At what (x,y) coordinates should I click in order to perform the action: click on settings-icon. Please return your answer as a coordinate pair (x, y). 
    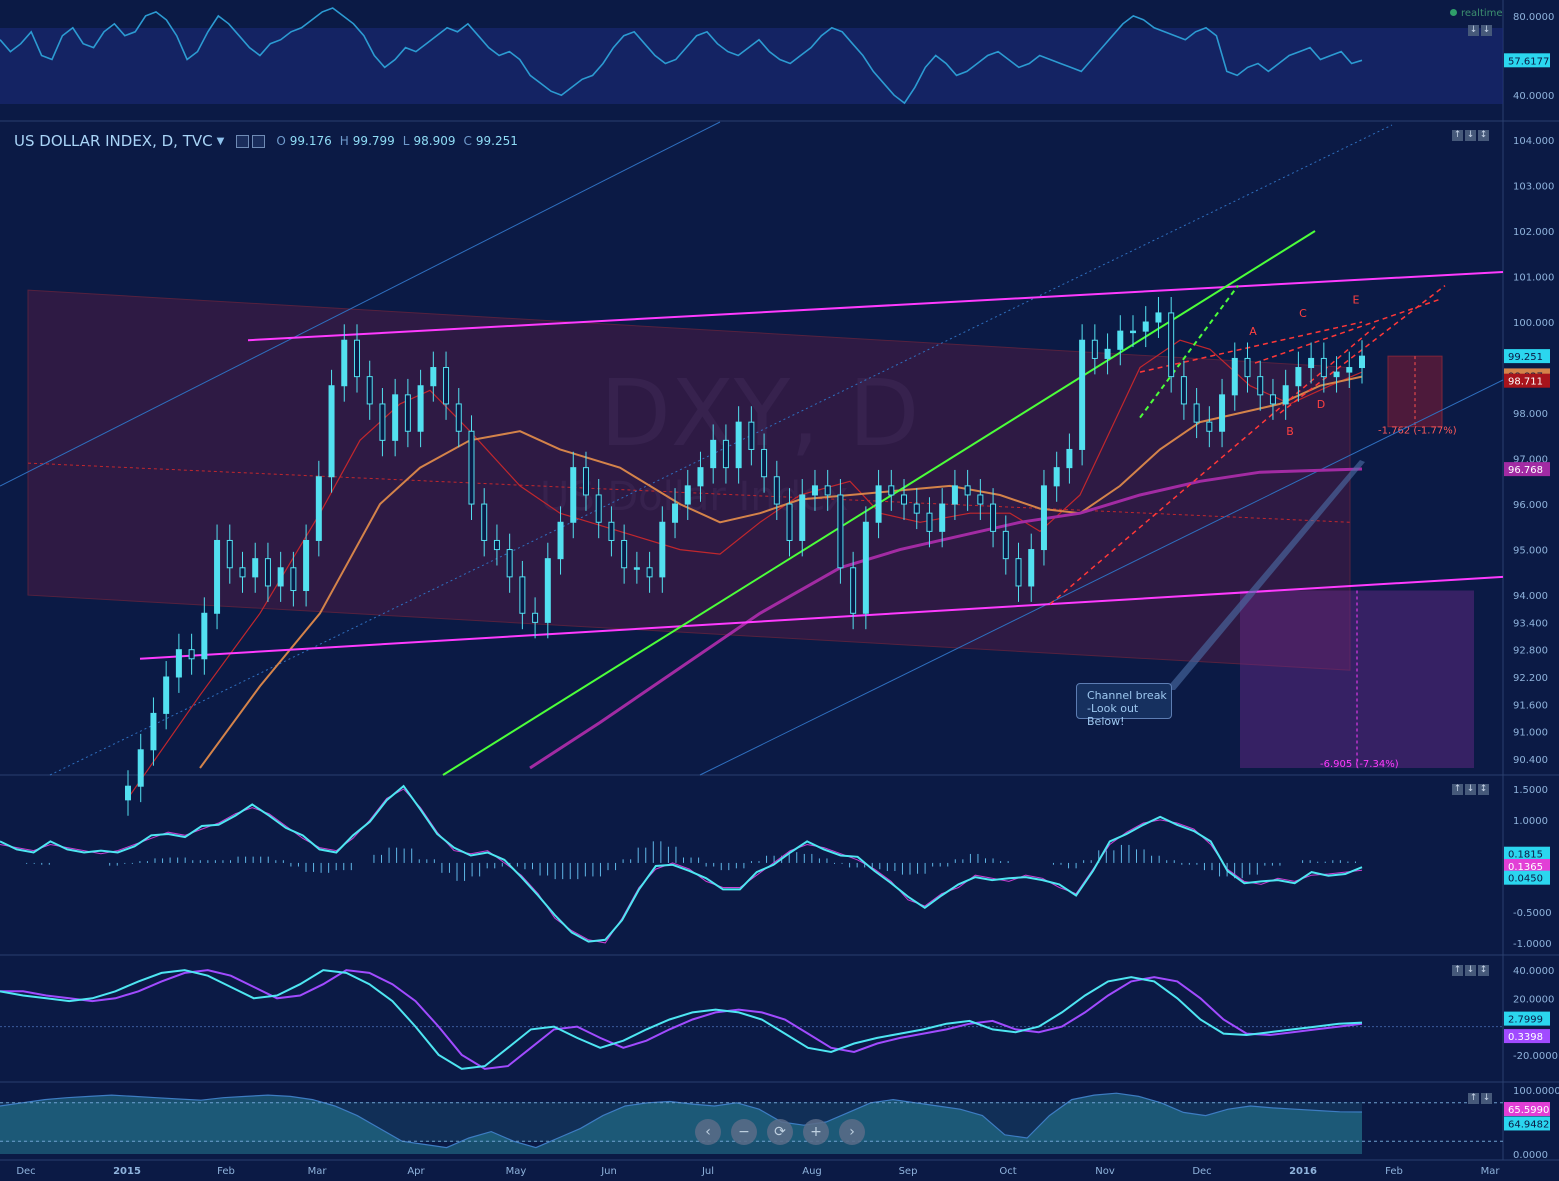
    Looking at the image, I should click on (243, 141).